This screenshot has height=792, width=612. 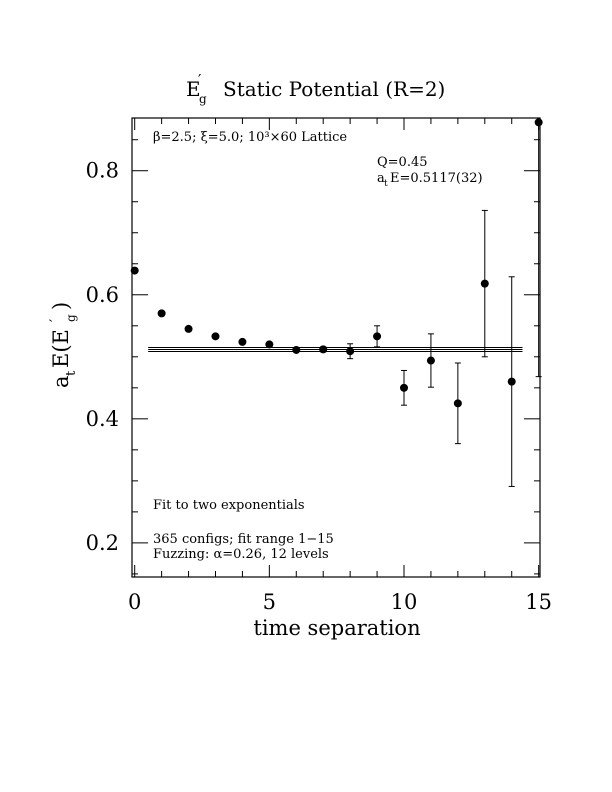 What do you see at coordinates (336, 628) in the screenshot?
I see `x-axis-label: time separation` at bounding box center [336, 628].